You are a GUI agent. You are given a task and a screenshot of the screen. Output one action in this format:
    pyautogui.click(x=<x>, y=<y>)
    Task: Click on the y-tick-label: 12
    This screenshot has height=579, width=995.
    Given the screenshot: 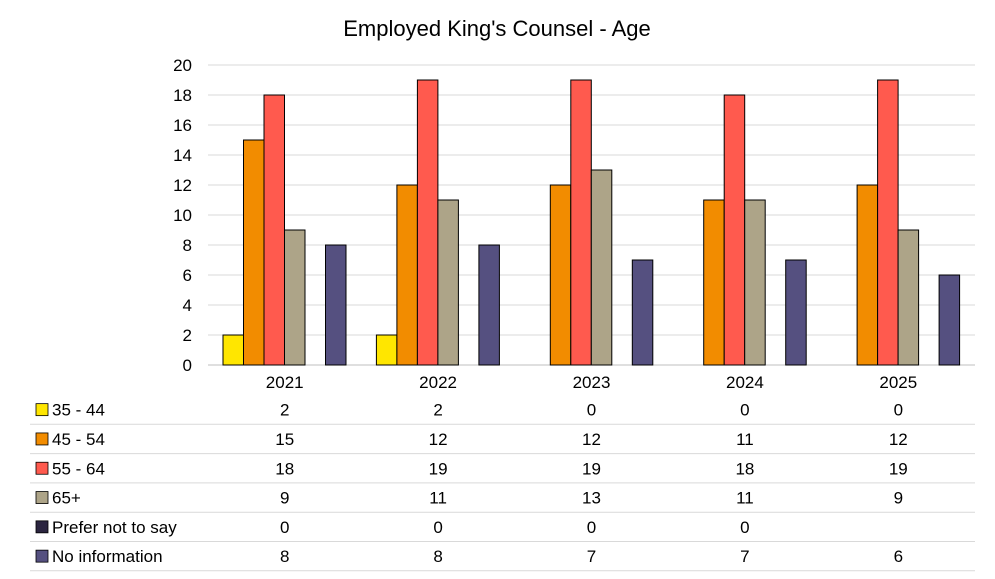 What is the action you would take?
    pyautogui.click(x=182, y=185)
    